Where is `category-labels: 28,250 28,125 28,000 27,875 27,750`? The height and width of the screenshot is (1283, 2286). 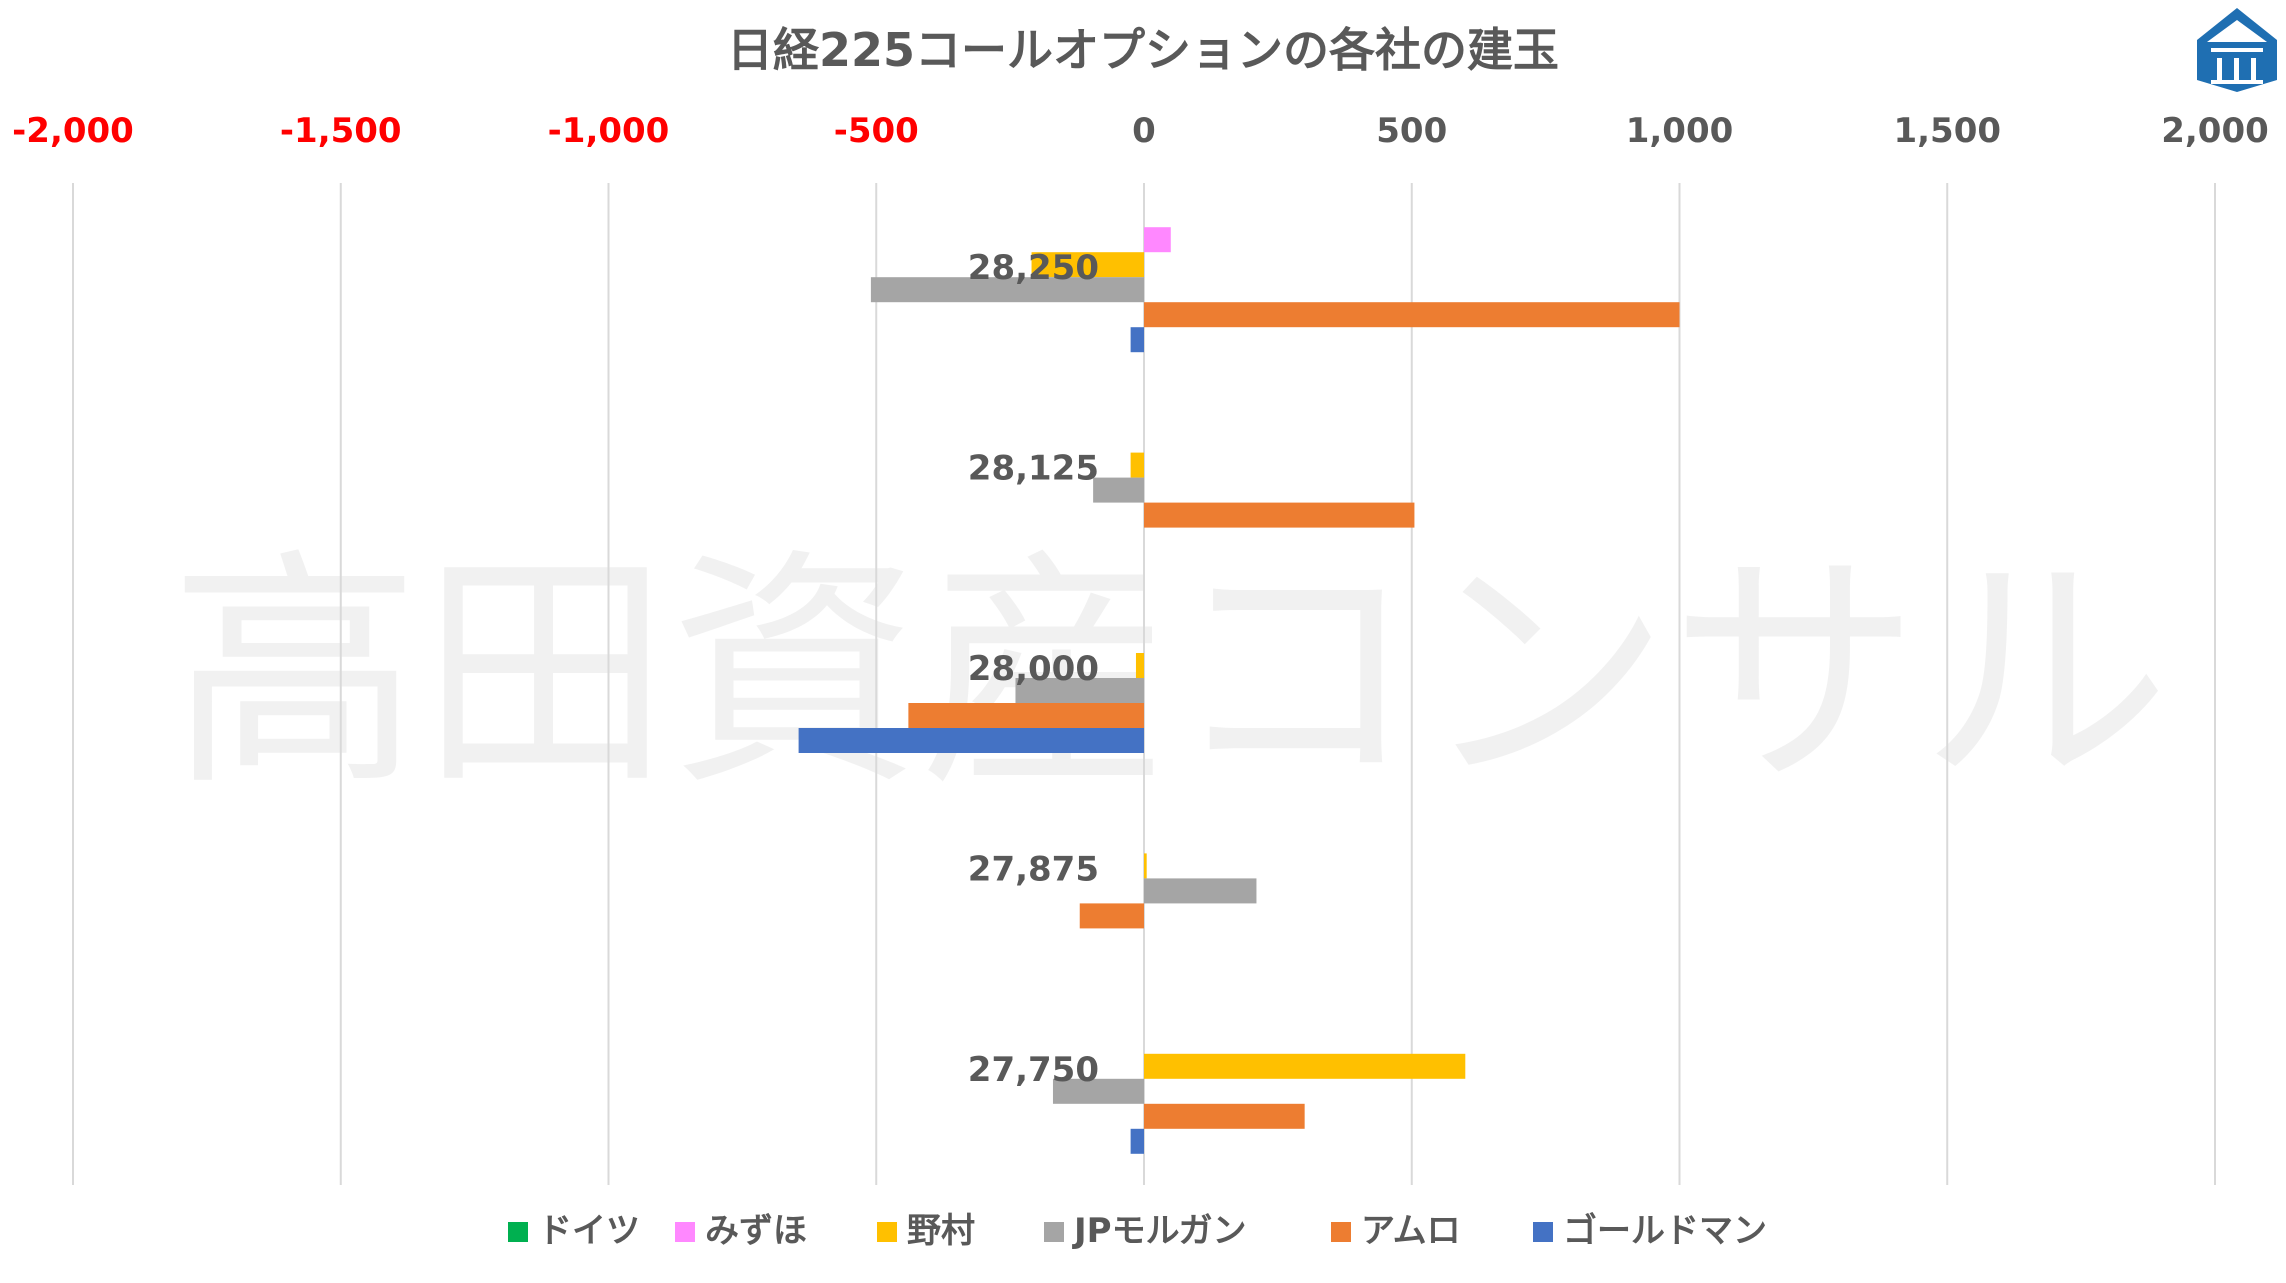 category-labels: 28,250 28,125 28,000 27,875 27,750 is located at coordinates (1033, 669).